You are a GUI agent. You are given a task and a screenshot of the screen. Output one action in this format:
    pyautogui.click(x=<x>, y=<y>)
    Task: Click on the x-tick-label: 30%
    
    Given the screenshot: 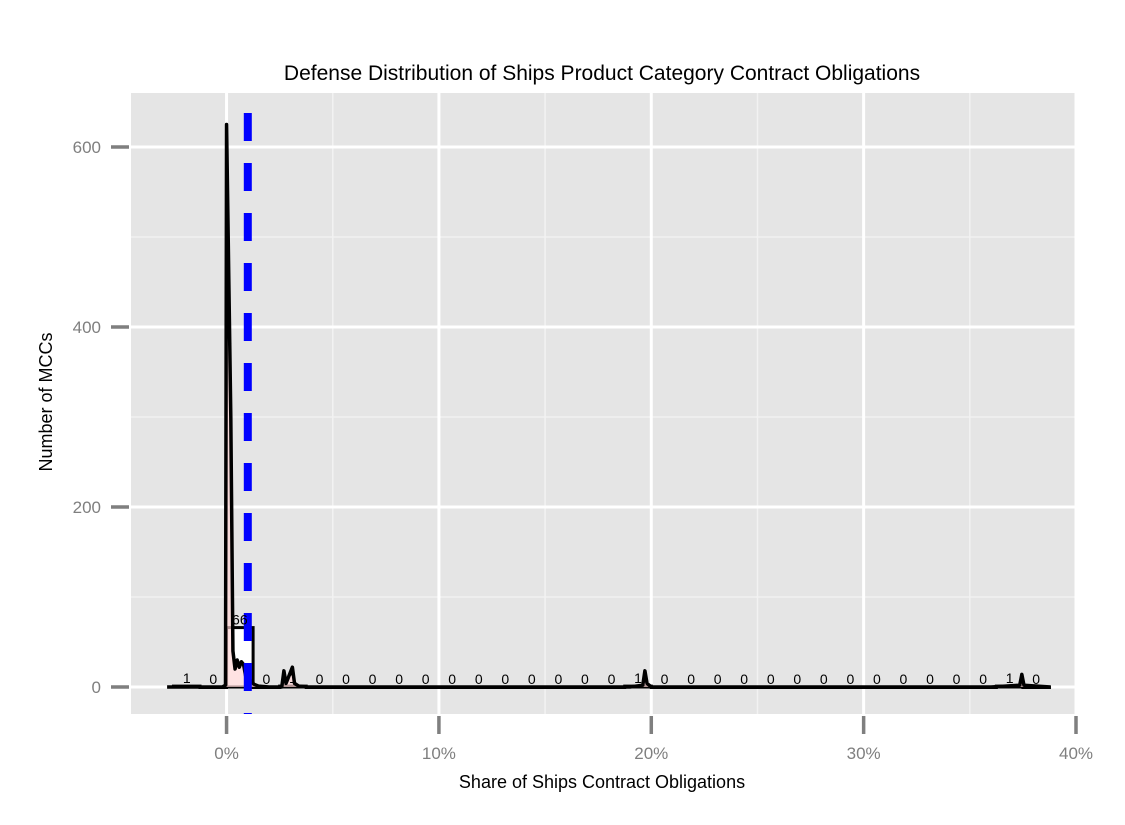 What is the action you would take?
    pyautogui.click(x=864, y=753)
    